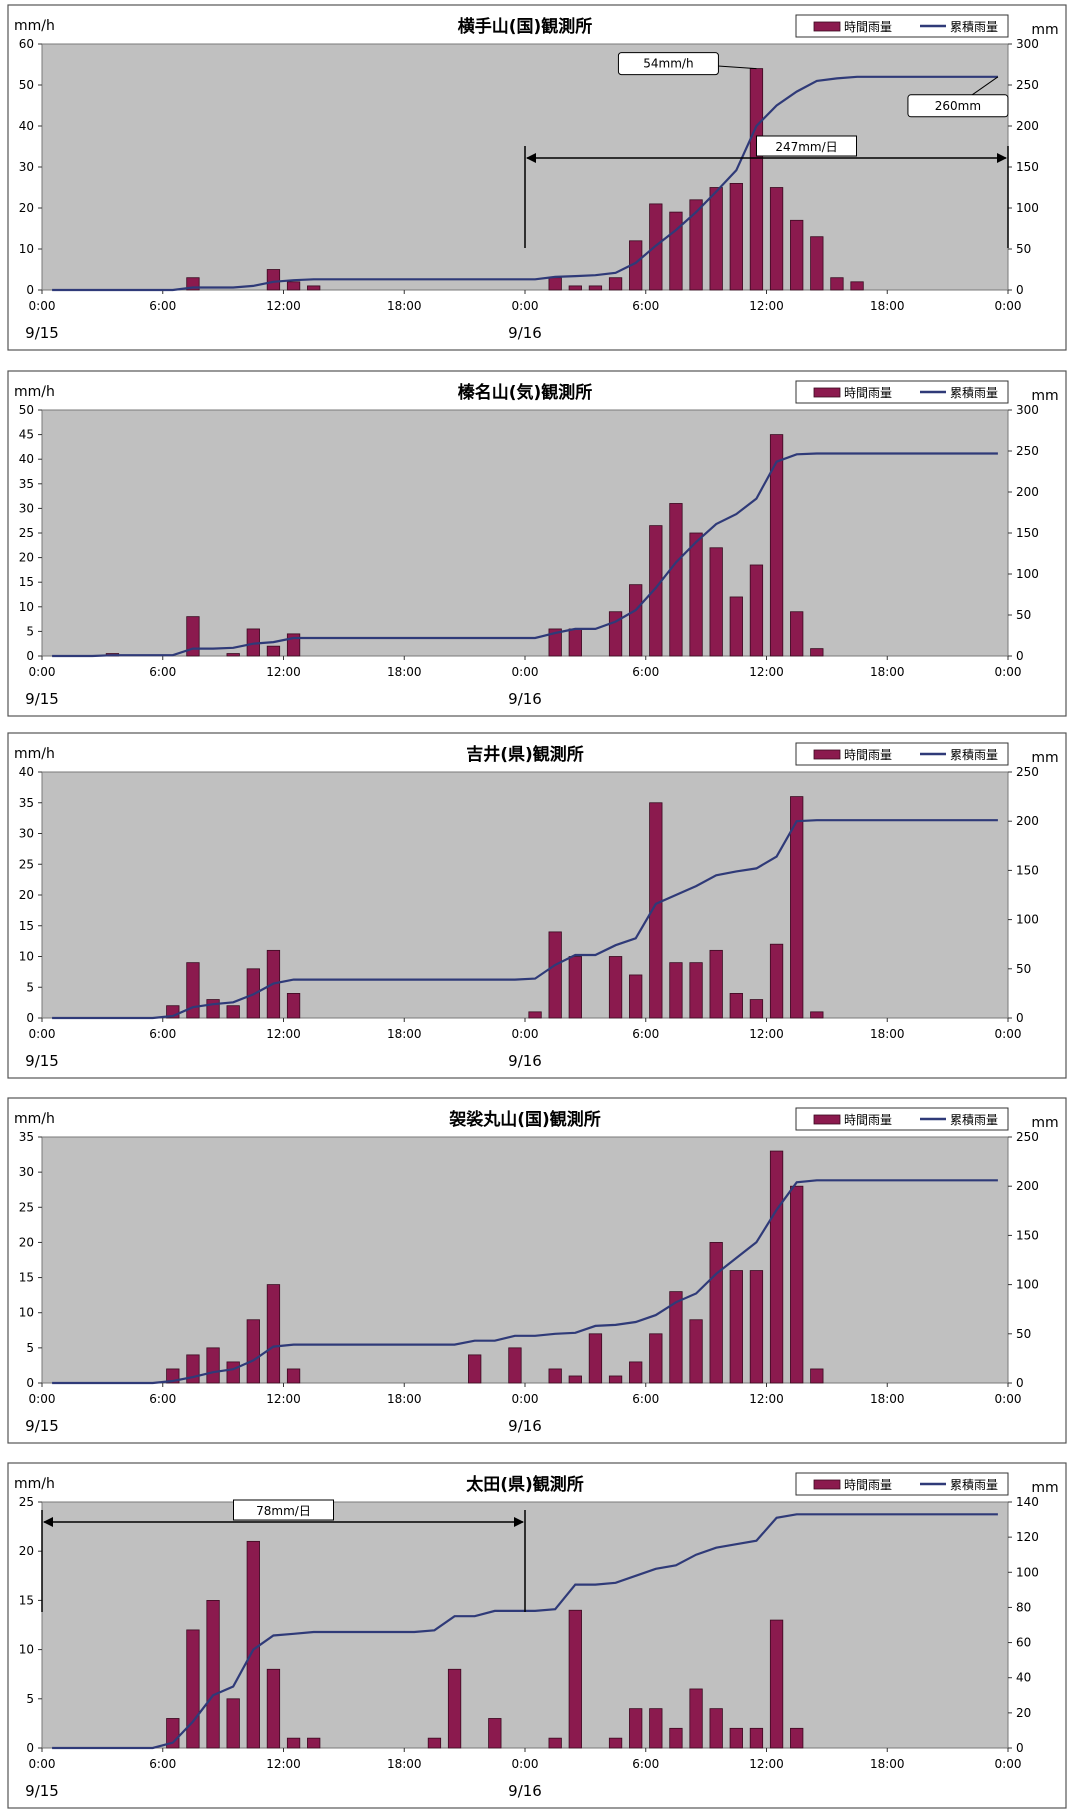 Image resolution: width=1069 pixels, height=1813 pixels. What do you see at coordinates (162, 672) in the screenshot?
I see `x-tick-label: 6:00` at bounding box center [162, 672].